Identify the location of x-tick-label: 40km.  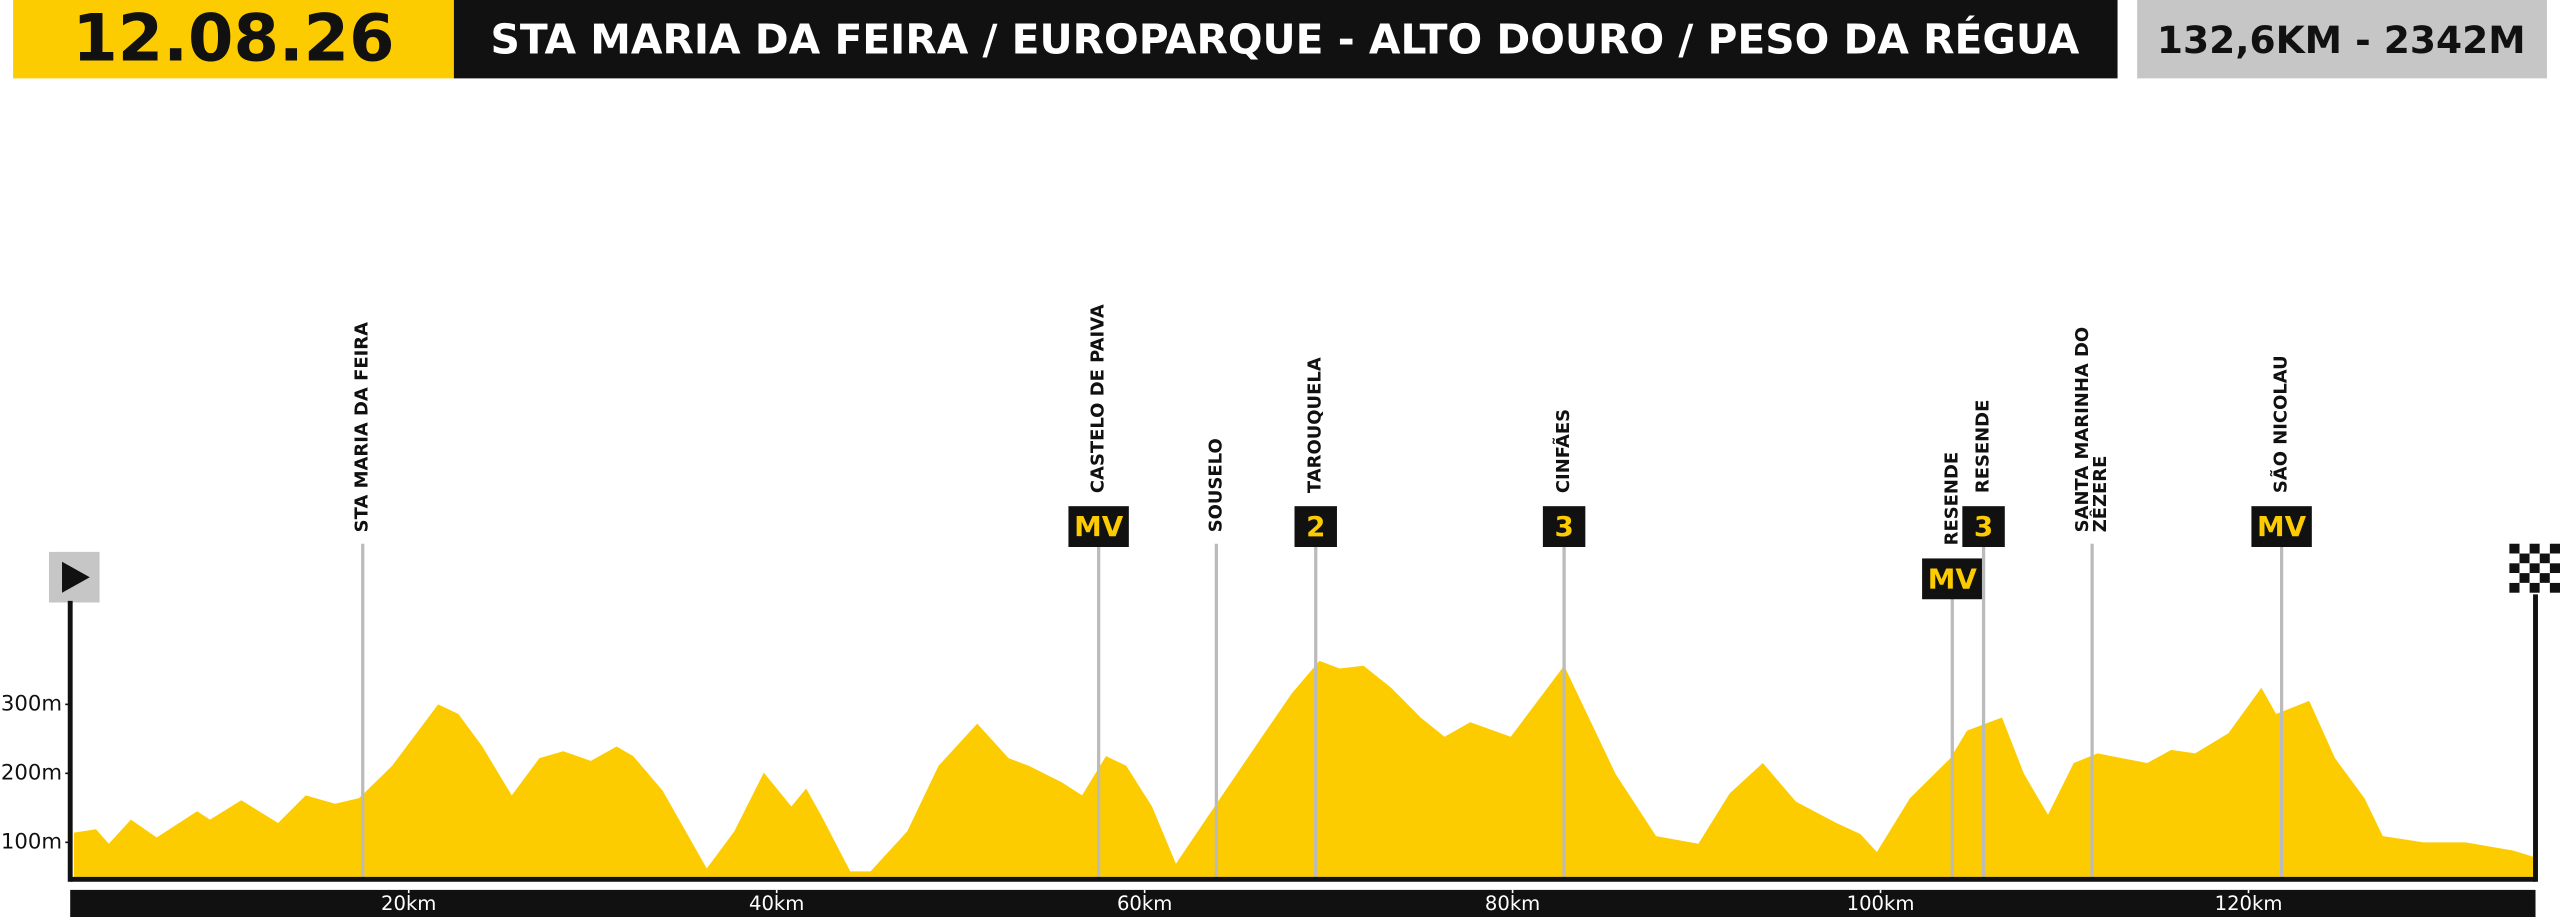
(776, 903).